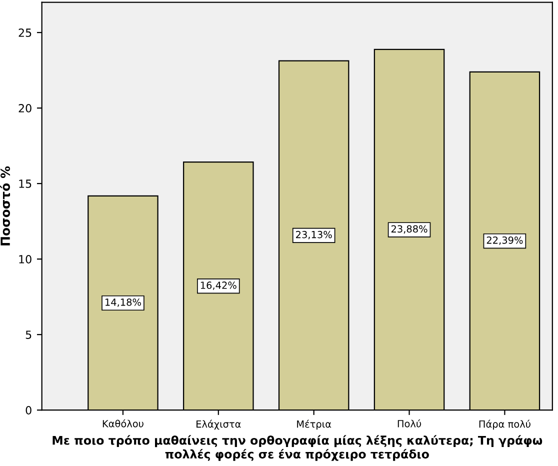 Image resolution: width=558 pixels, height=466 pixels. I want to click on data-label: 14,18%, so click(123, 302).